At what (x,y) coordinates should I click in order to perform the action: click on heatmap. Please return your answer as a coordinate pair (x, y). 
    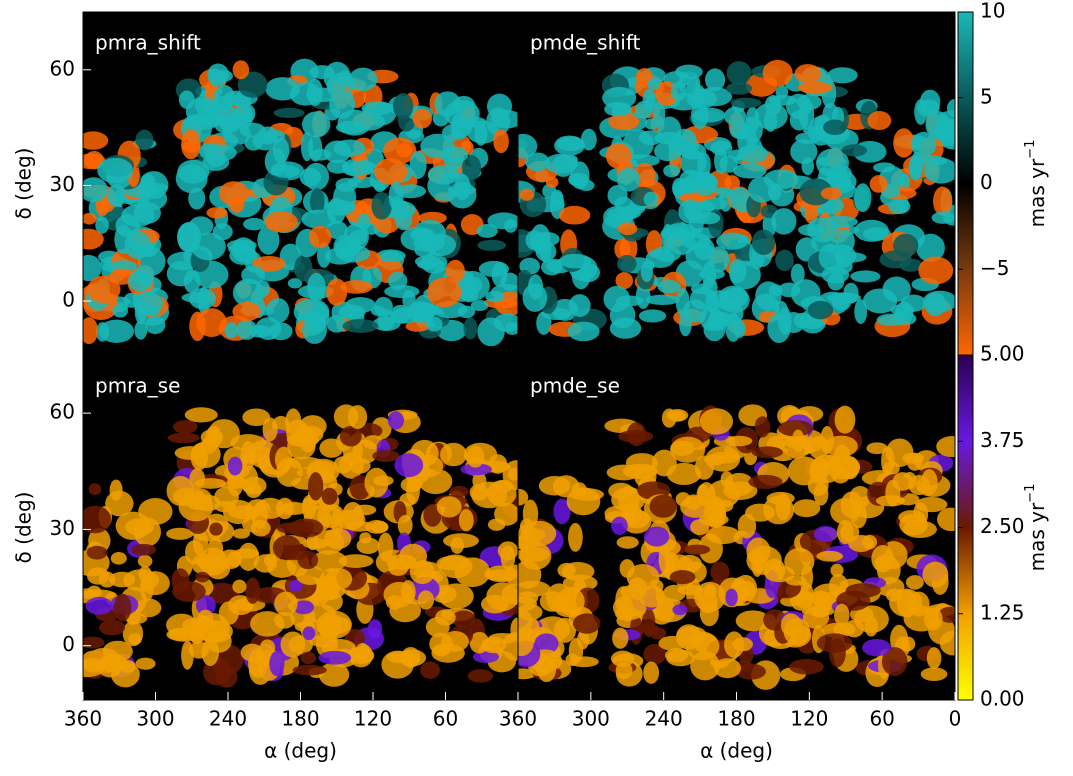
    Looking at the image, I should click on (300, 546).